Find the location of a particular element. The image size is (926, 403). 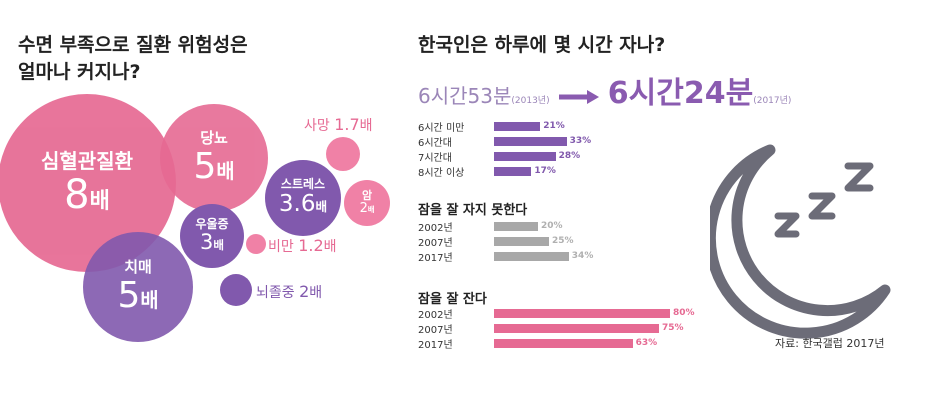

bar-row: 2007년 75% is located at coordinates (551, 328).